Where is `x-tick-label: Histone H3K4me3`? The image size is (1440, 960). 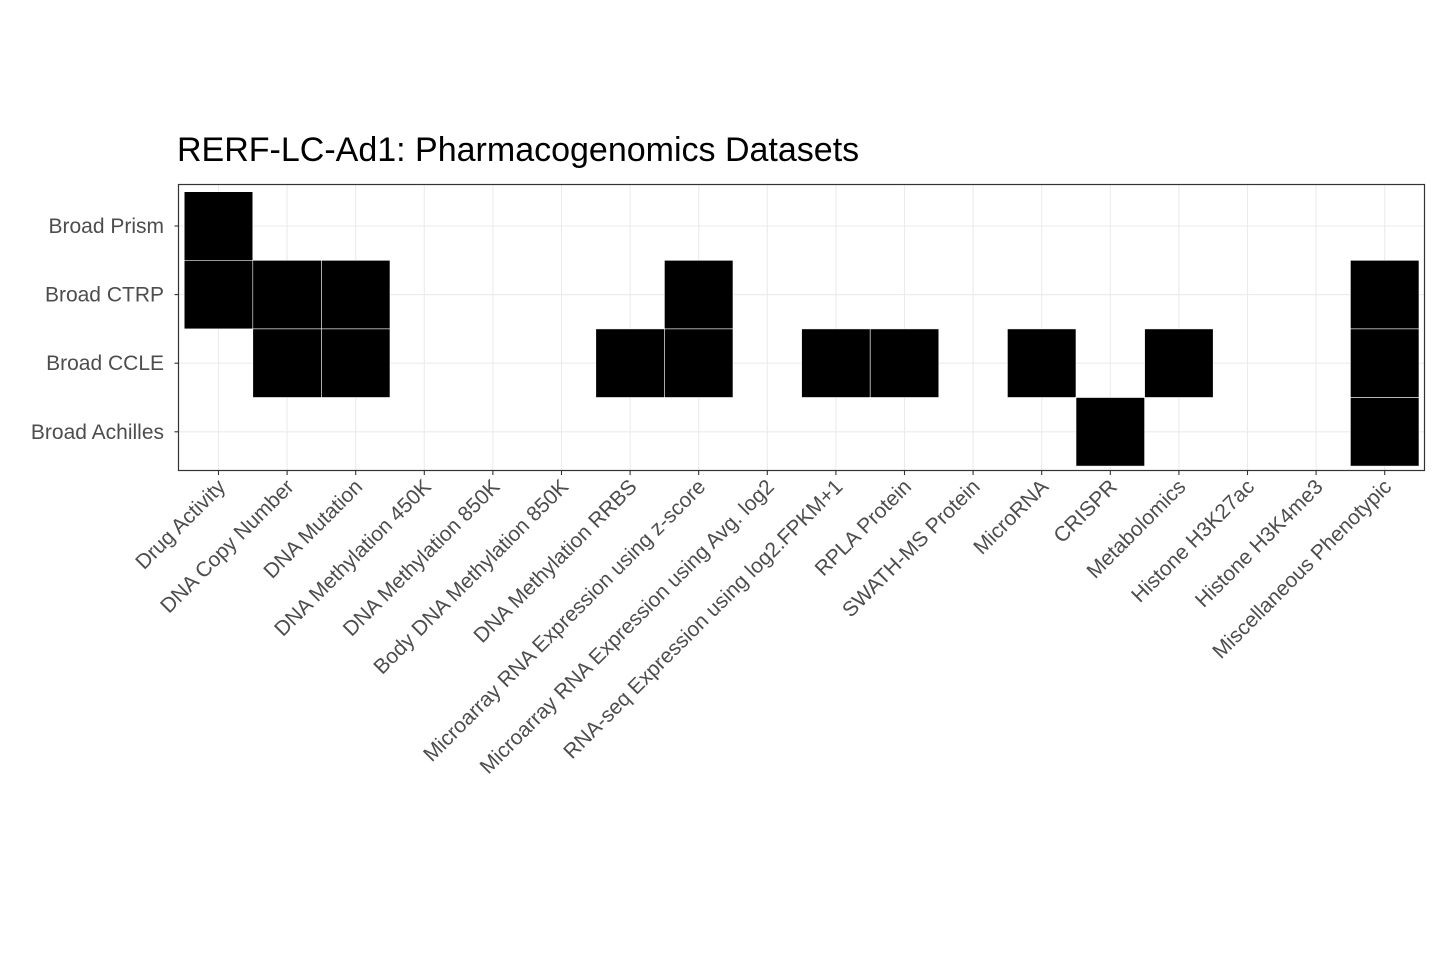 x-tick-label: Histone H3K4me3 is located at coordinates (1259, 543).